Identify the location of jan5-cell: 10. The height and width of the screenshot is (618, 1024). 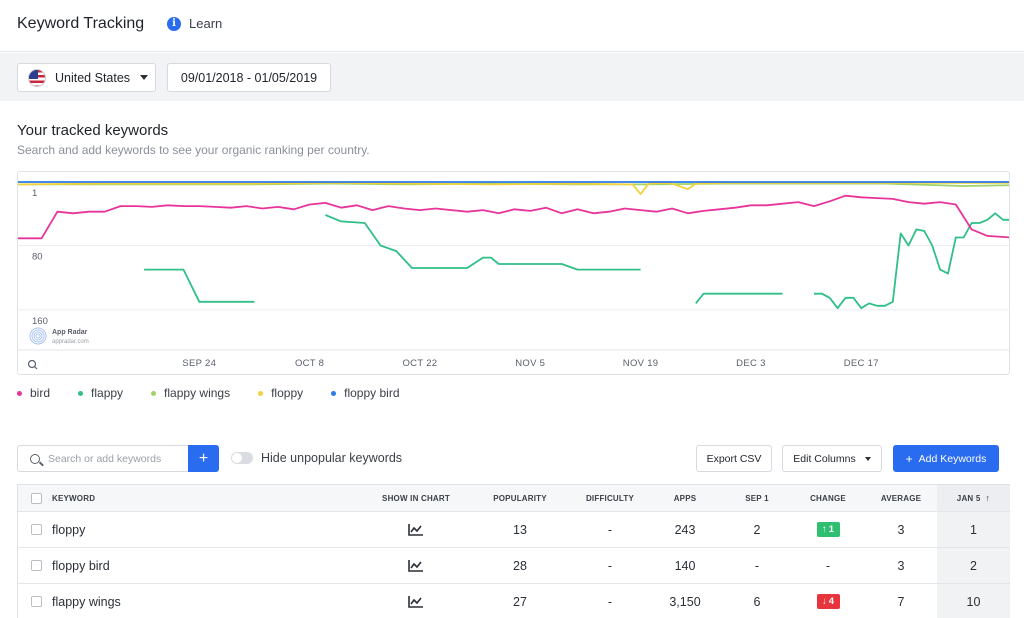
(973, 601).